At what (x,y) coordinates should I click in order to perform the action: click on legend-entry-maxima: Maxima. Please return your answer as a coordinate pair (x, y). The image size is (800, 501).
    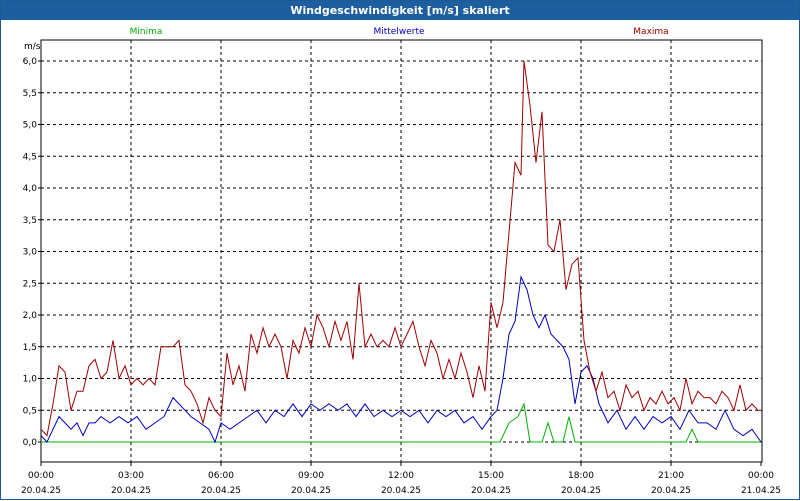
    Looking at the image, I should click on (650, 32).